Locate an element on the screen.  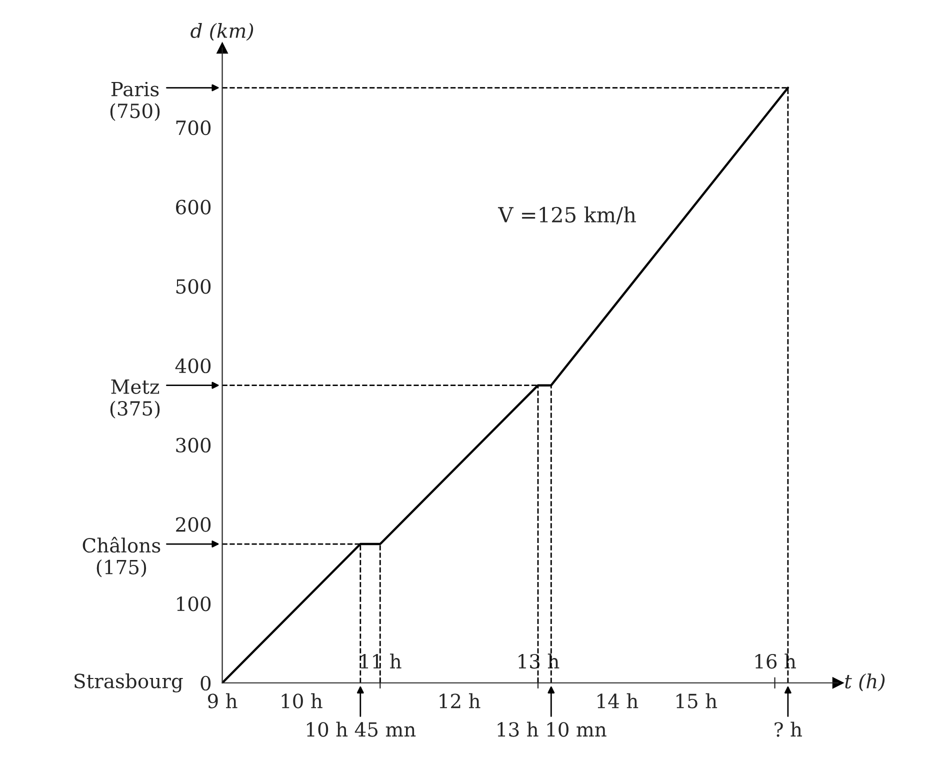
y-tick-label: 600 is located at coordinates (193, 207).